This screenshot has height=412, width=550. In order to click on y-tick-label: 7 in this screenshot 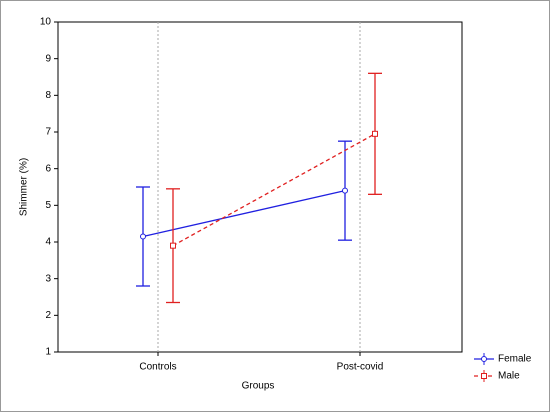, I will do `click(48, 132)`.